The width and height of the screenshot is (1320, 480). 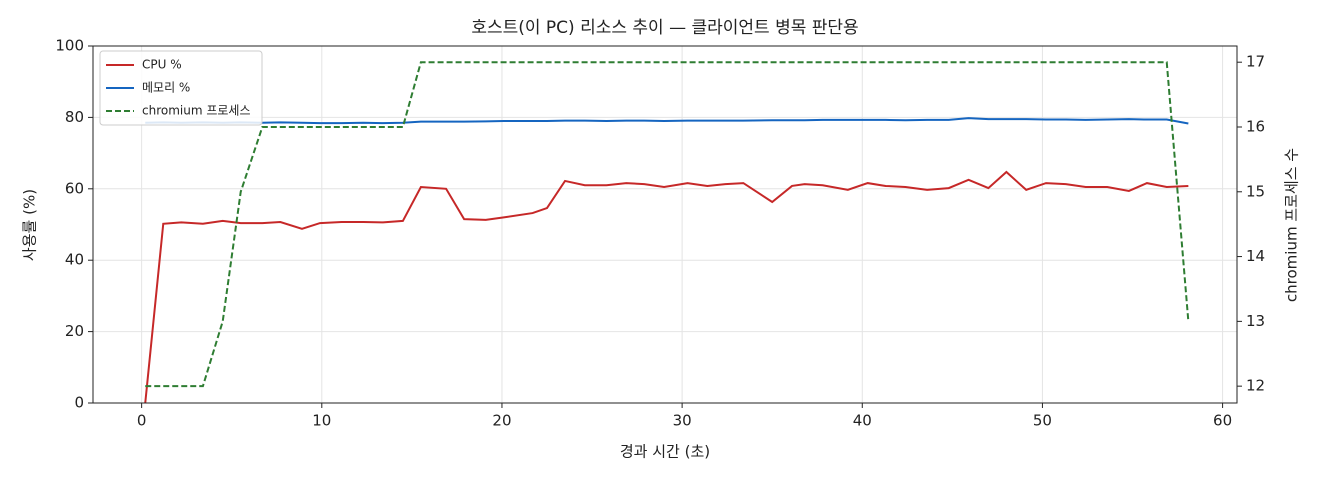 What do you see at coordinates (69, 46) in the screenshot?
I see `y-tick-label: 100` at bounding box center [69, 46].